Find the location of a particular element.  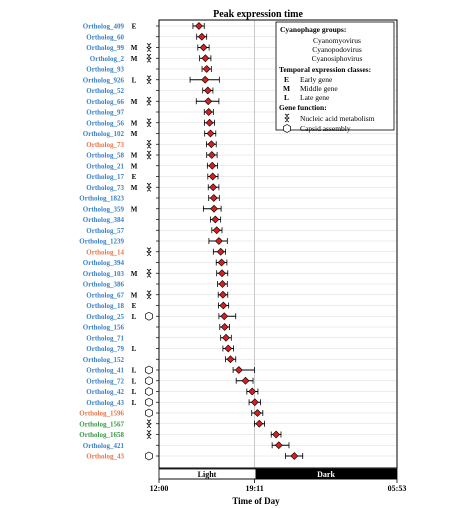

x-tick-label: 19:11 is located at coordinates (254, 488).